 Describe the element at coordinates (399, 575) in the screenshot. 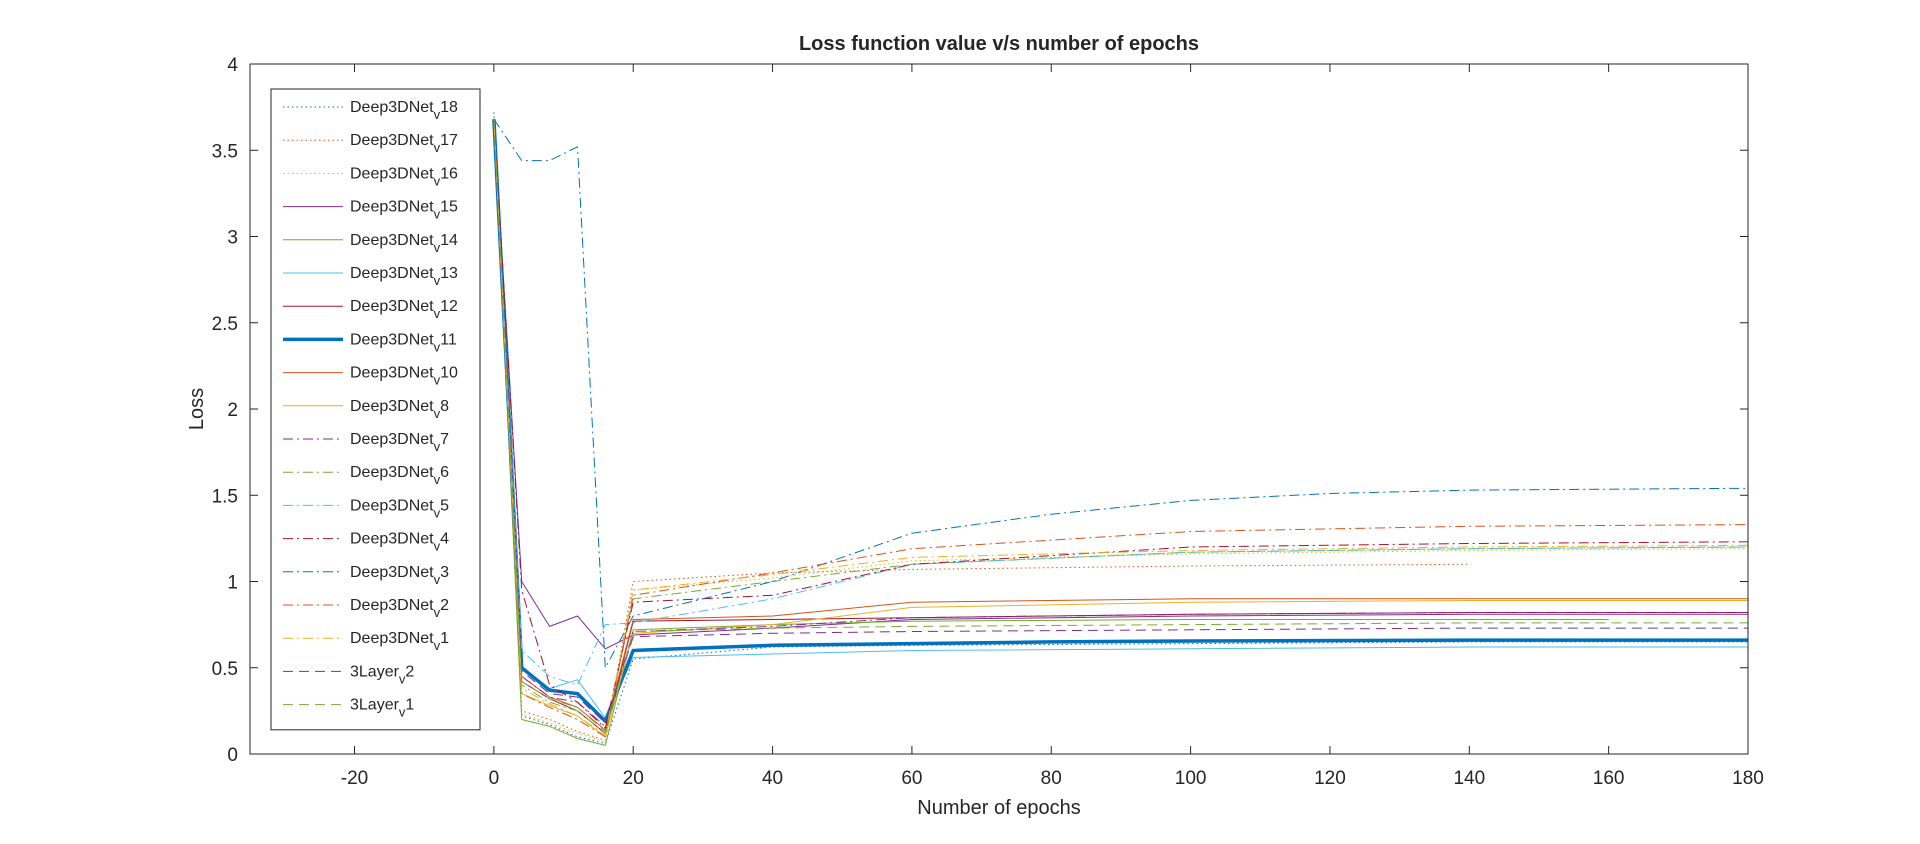

I see `legend-label: Deep3DNetv3` at that location.